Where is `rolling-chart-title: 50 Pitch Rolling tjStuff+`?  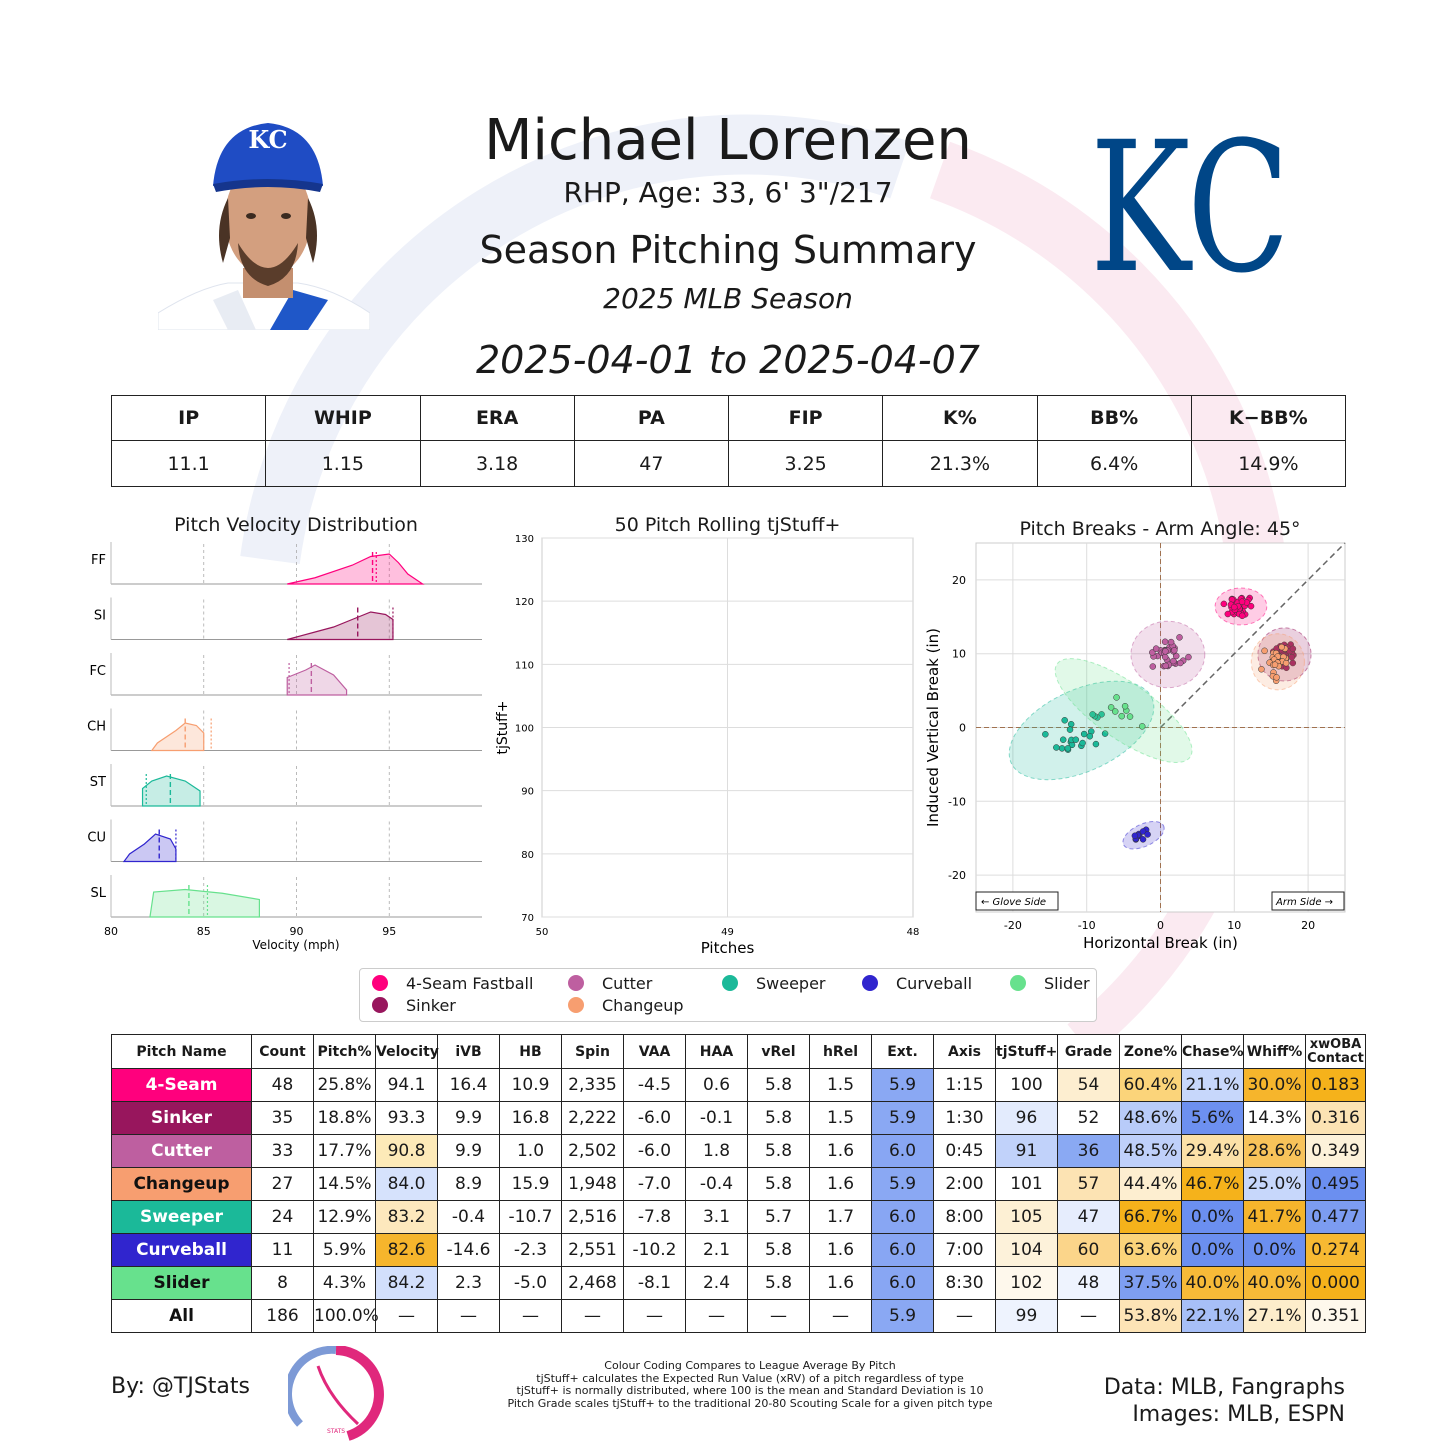
rolling-chart-title: 50 Pitch Rolling tjStuff+ is located at coordinates (727, 525).